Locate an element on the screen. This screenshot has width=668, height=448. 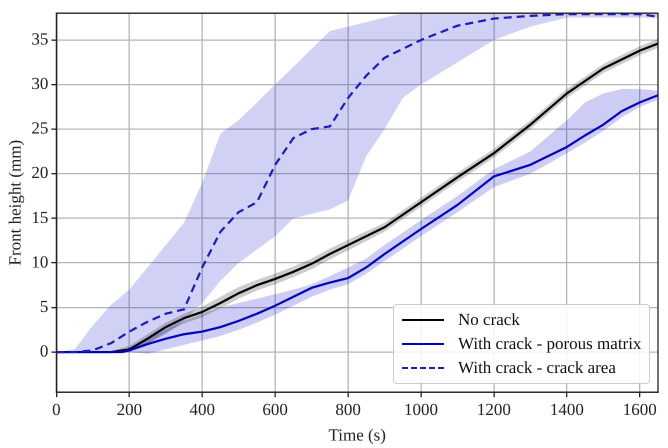
y-tick-label: 5 is located at coordinates (44, 306).